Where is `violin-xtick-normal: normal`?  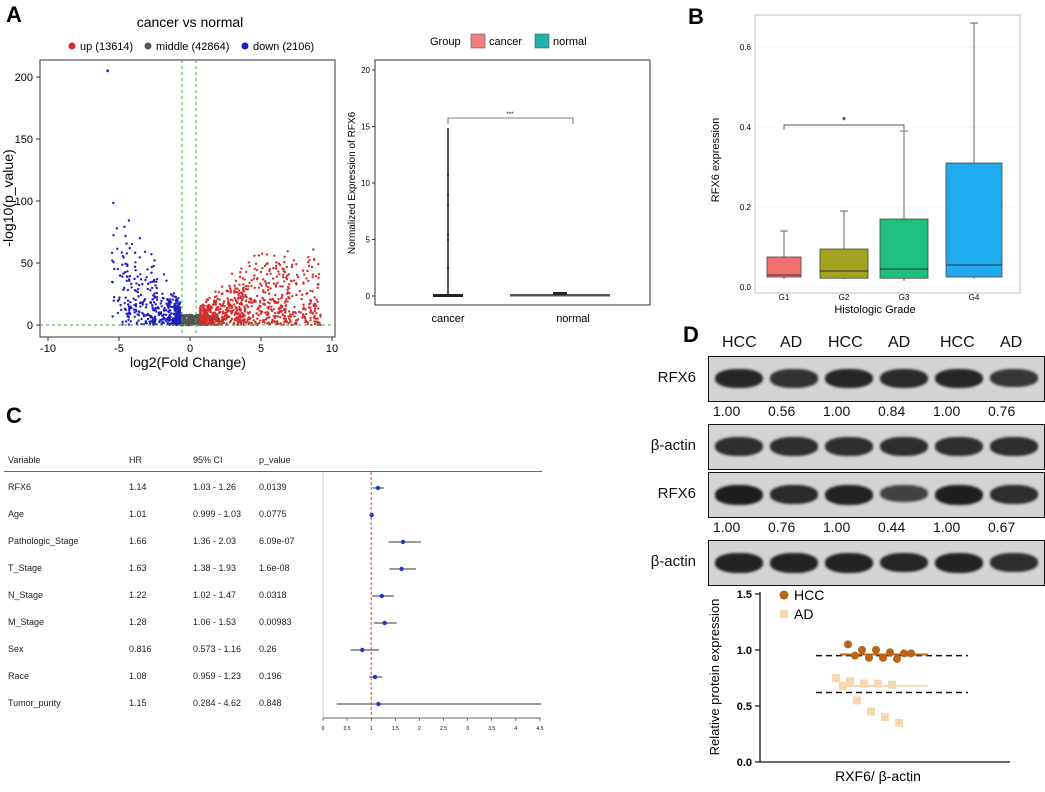
violin-xtick-normal: normal is located at coordinates (573, 319).